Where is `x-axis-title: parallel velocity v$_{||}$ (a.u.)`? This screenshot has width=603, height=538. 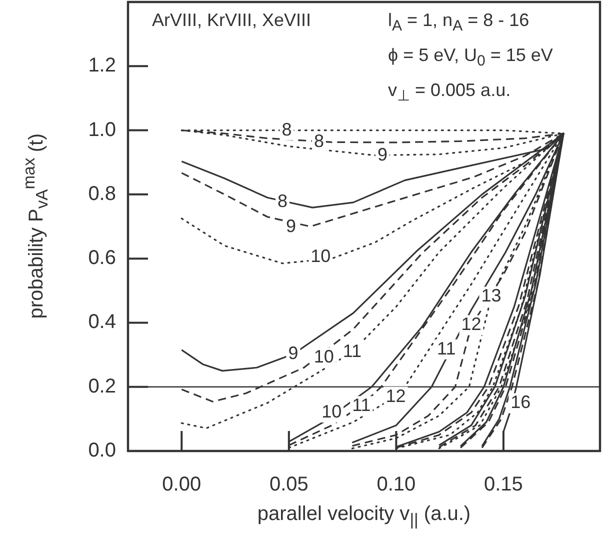 x-axis-title: parallel velocity v$_{||}$ (a.u.) is located at coordinates (364, 516).